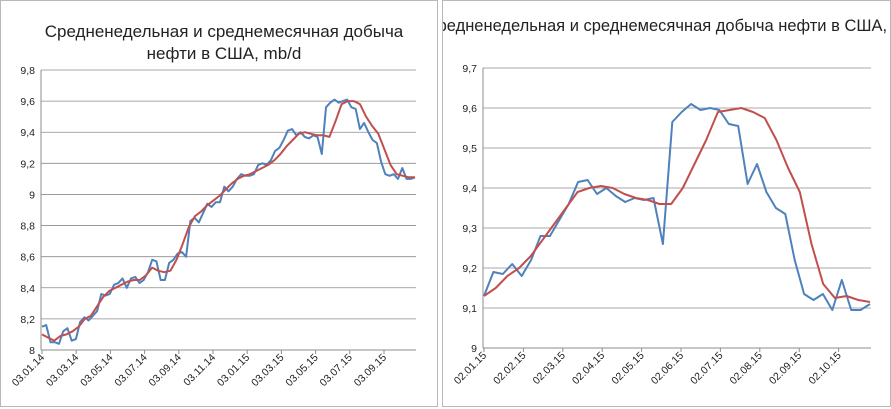 Image resolution: width=891 pixels, height=409 pixels. What do you see at coordinates (199, 370) in the screenshot?
I see `x-tick-label: 03.11.14` at bounding box center [199, 370].